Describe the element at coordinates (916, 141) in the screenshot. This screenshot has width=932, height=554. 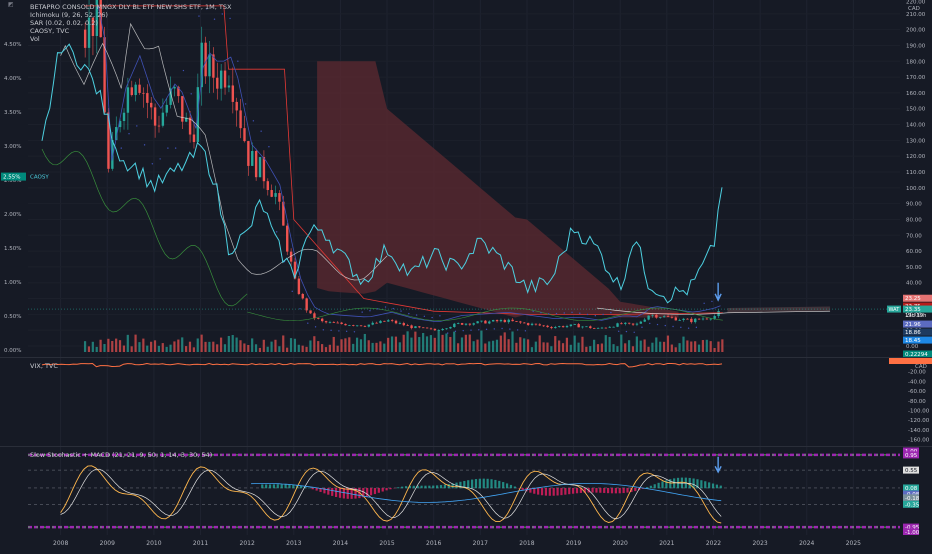
I see `price-tick-label: 130.00` at that location.